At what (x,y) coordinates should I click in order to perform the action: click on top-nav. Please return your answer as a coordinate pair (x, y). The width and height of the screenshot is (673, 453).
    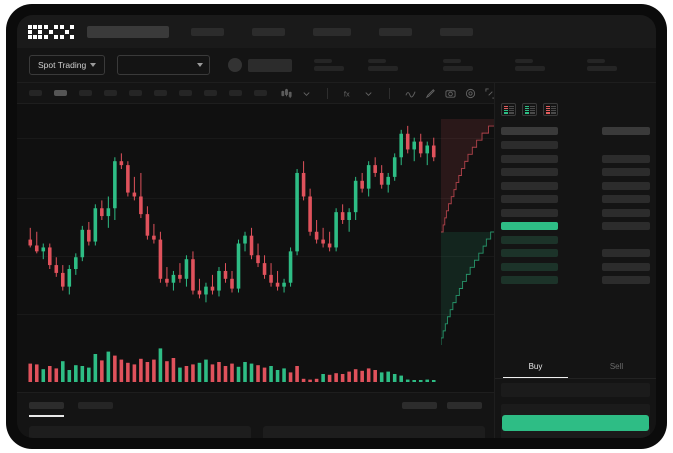
    Looking at the image, I should click on (336, 31).